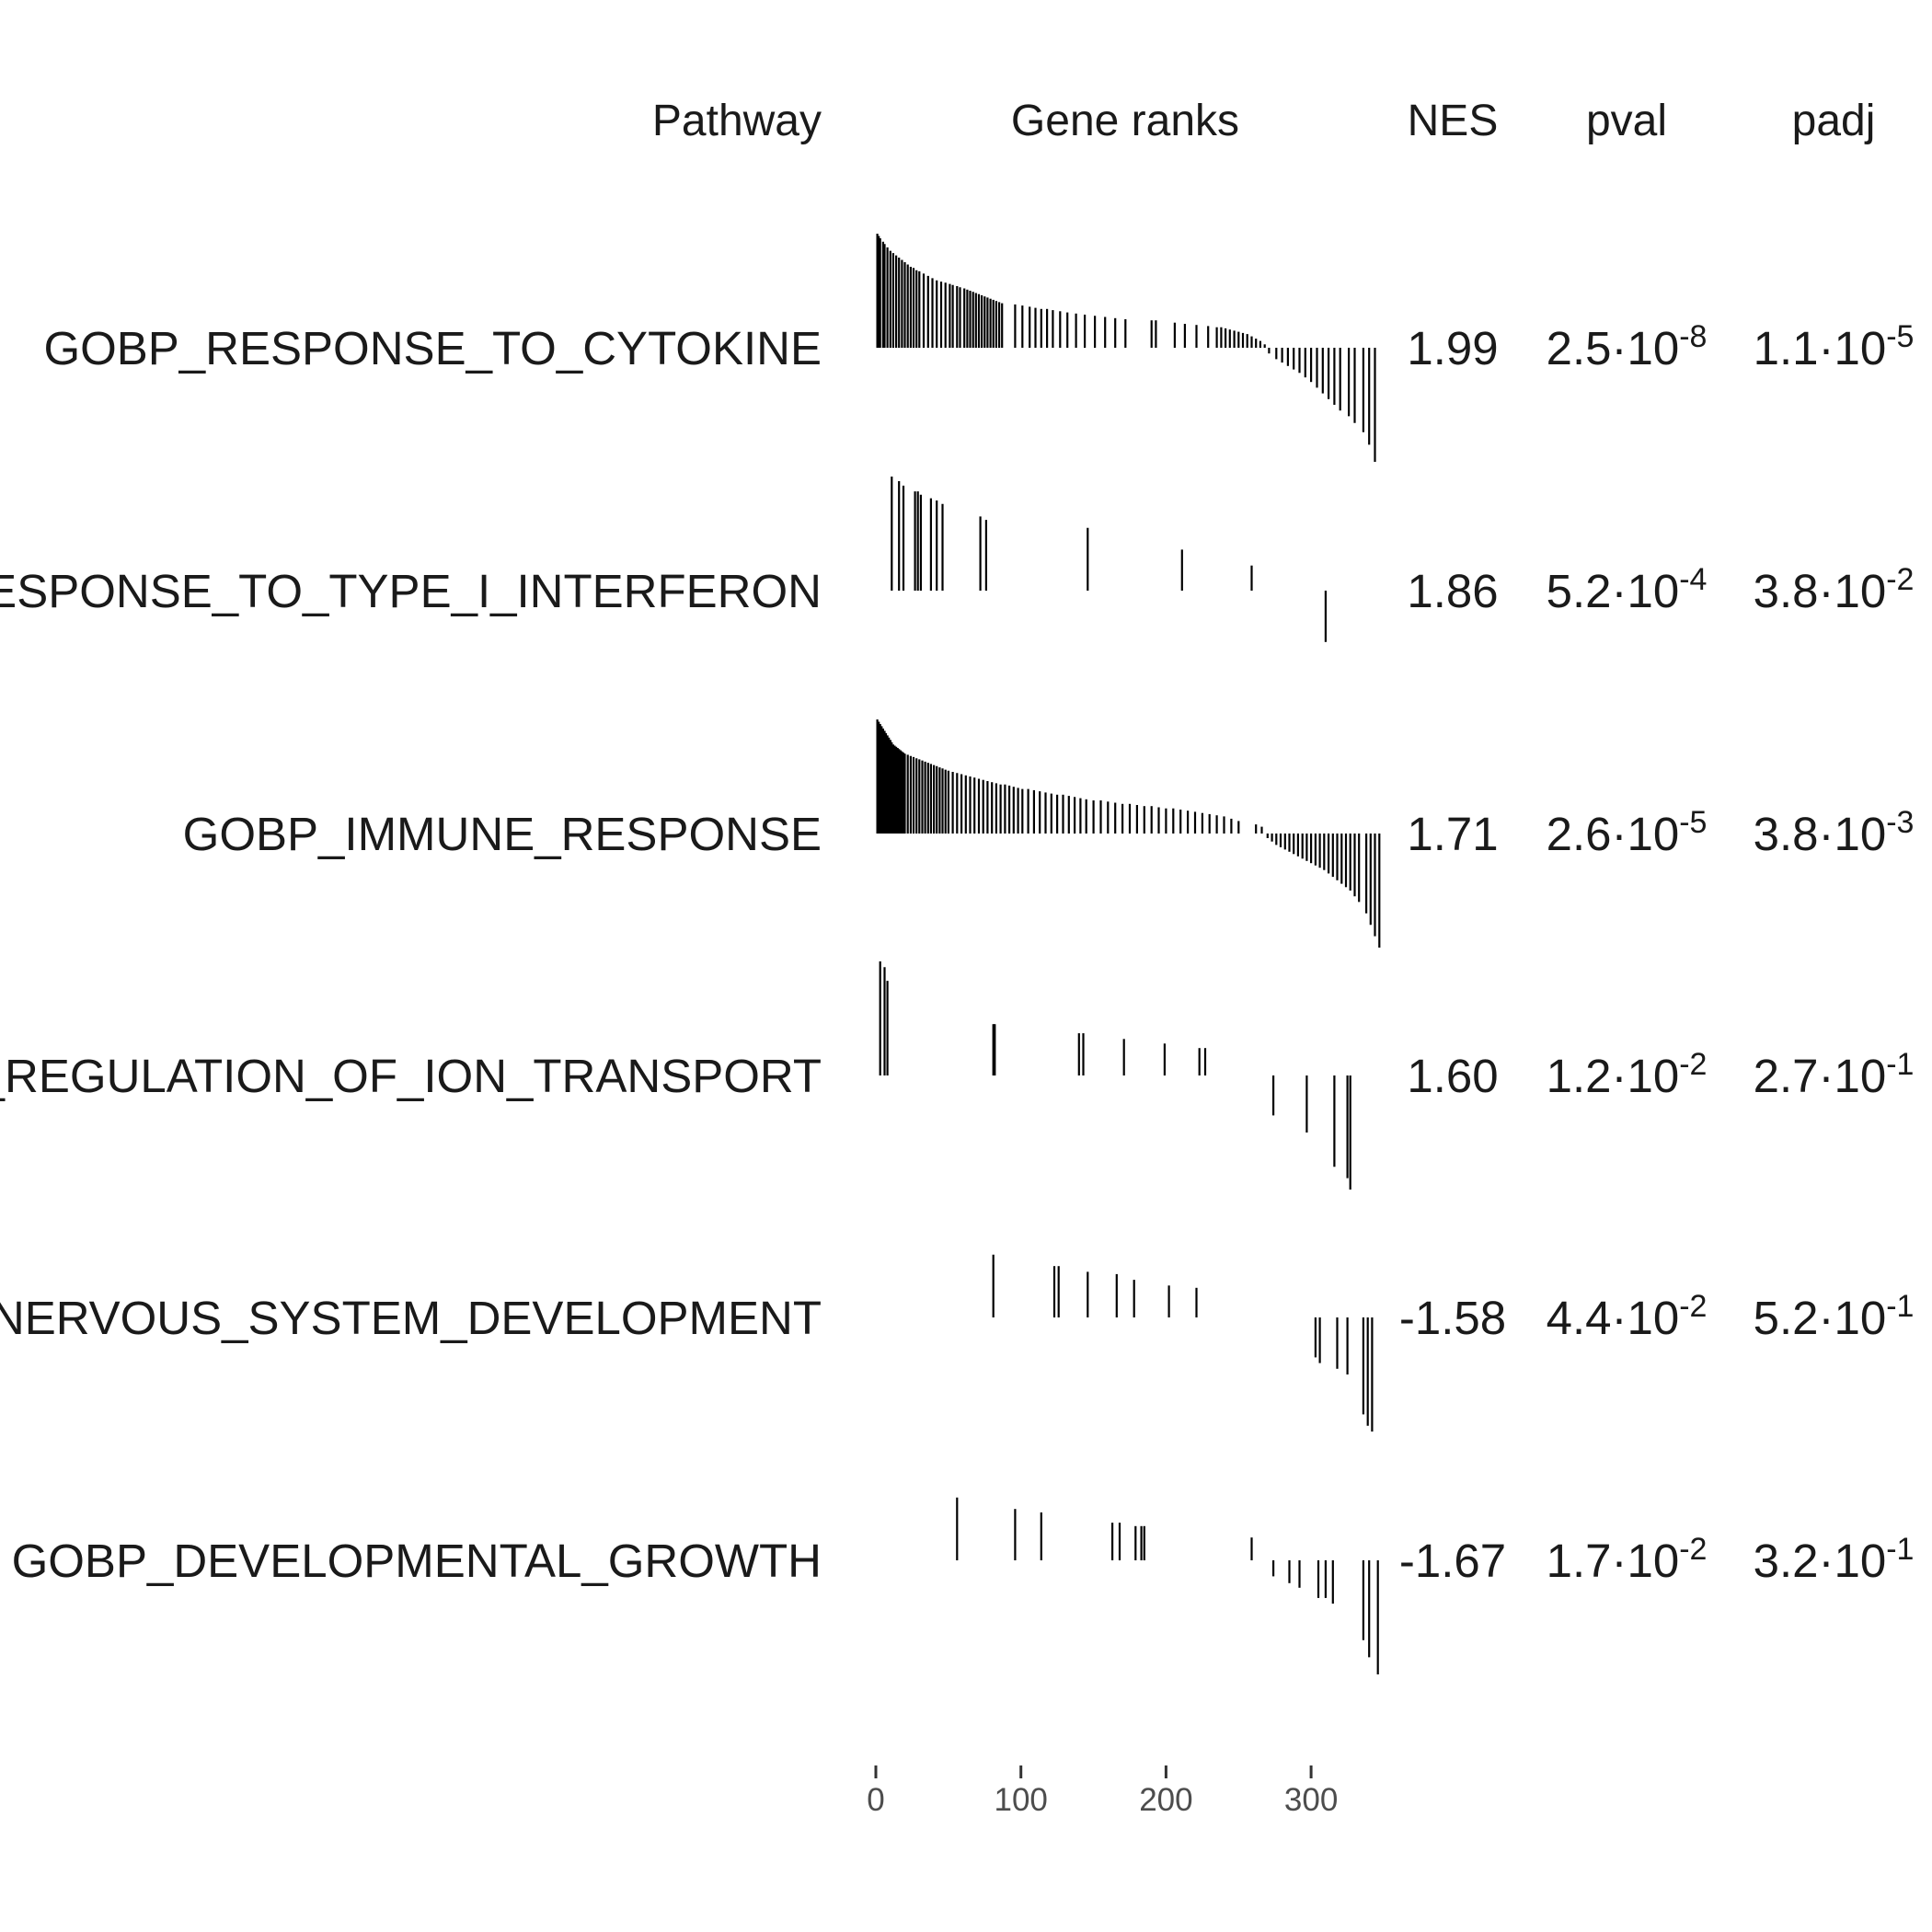 The width and height of the screenshot is (1932, 1932). What do you see at coordinates (1453, 121) in the screenshot?
I see `header-nes: NES` at bounding box center [1453, 121].